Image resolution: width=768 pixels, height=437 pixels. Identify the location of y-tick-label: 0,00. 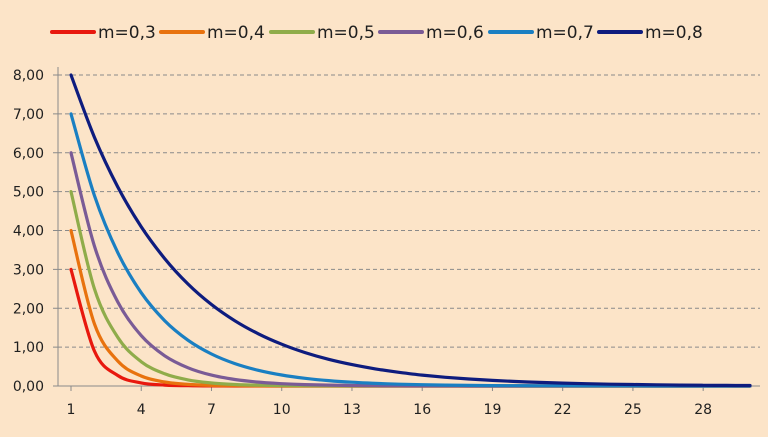
(28, 387).